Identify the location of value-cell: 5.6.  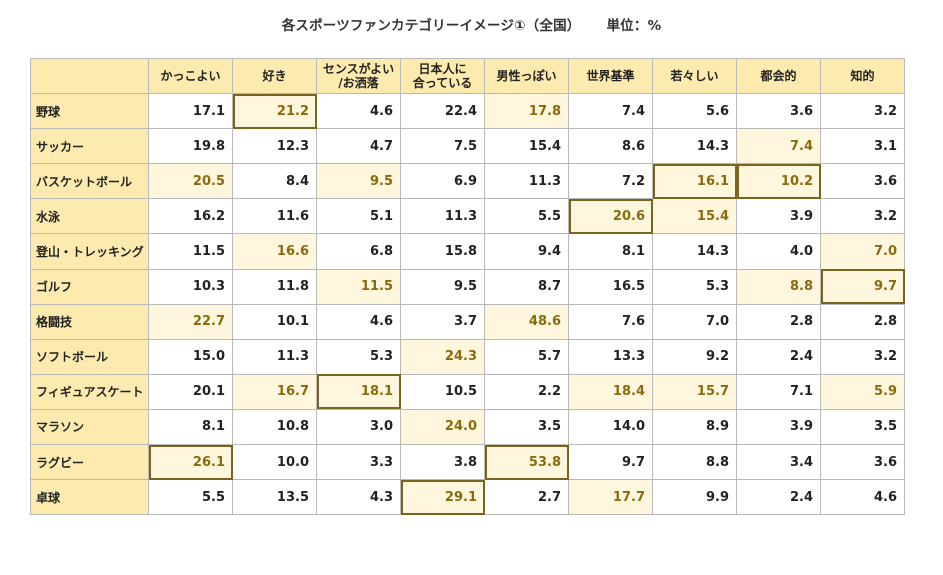
(694, 111).